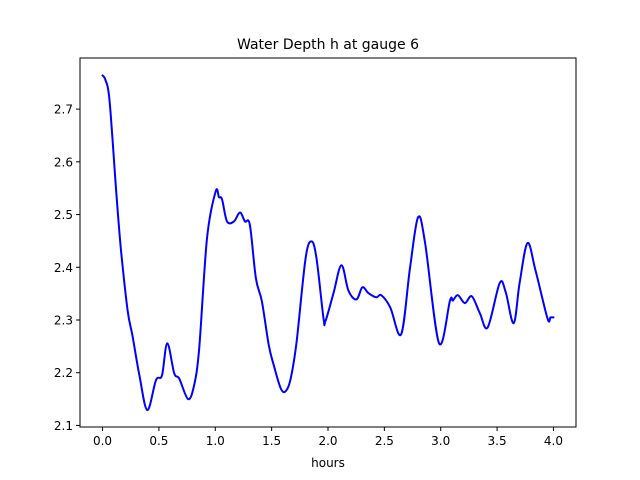 The width and height of the screenshot is (640, 480). Describe the element at coordinates (63, 215) in the screenshot. I see `y-tick-label: 2.5` at that location.